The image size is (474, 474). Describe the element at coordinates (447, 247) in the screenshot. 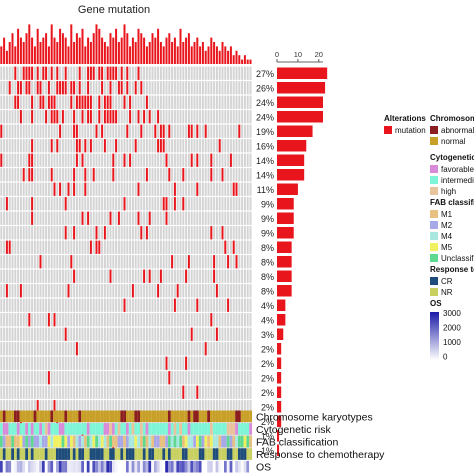

I see `legend-fab-label: M5` at that location.